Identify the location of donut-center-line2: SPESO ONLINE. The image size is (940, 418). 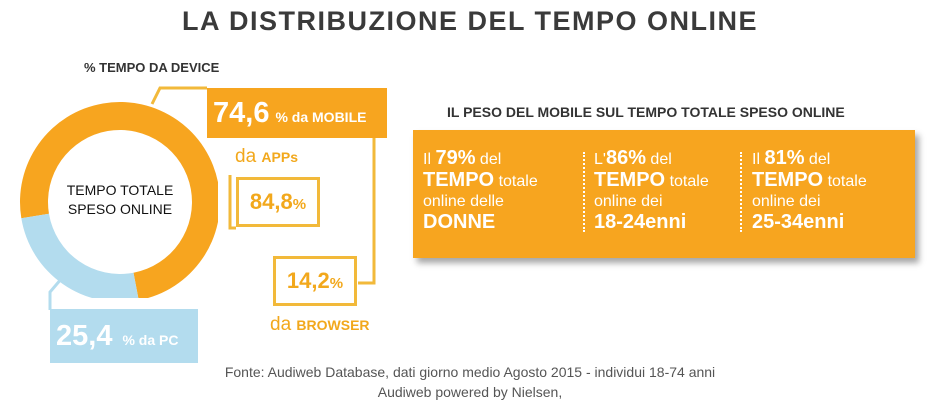
(120, 209).